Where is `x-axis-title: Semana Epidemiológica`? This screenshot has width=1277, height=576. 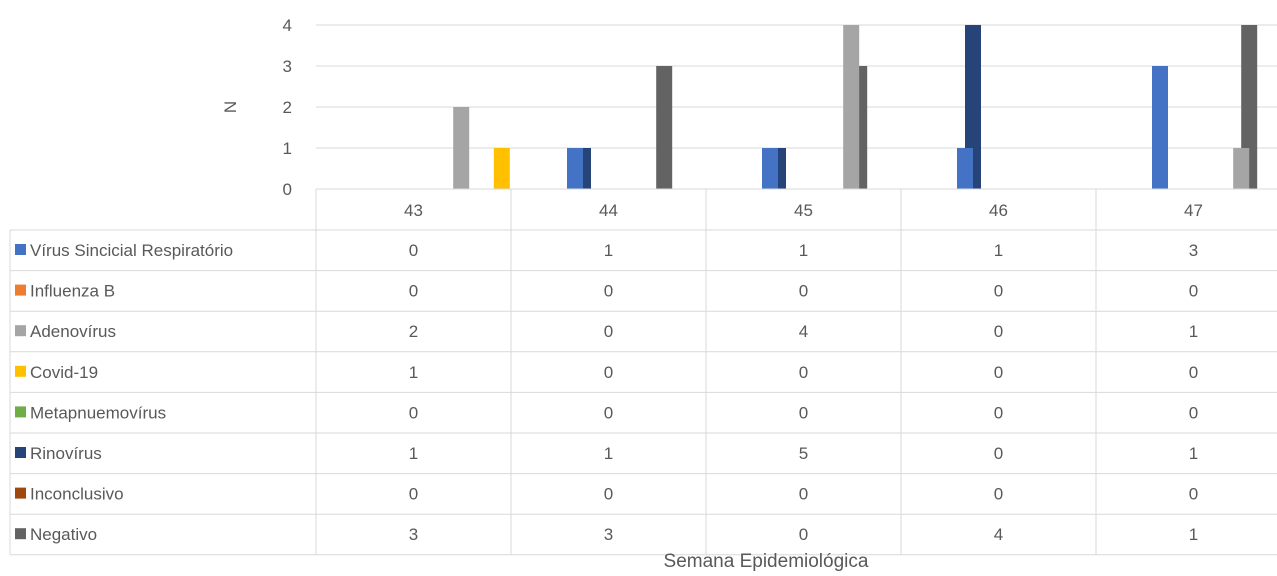
x-axis-title: Semana Epidemiológica is located at coordinates (766, 561).